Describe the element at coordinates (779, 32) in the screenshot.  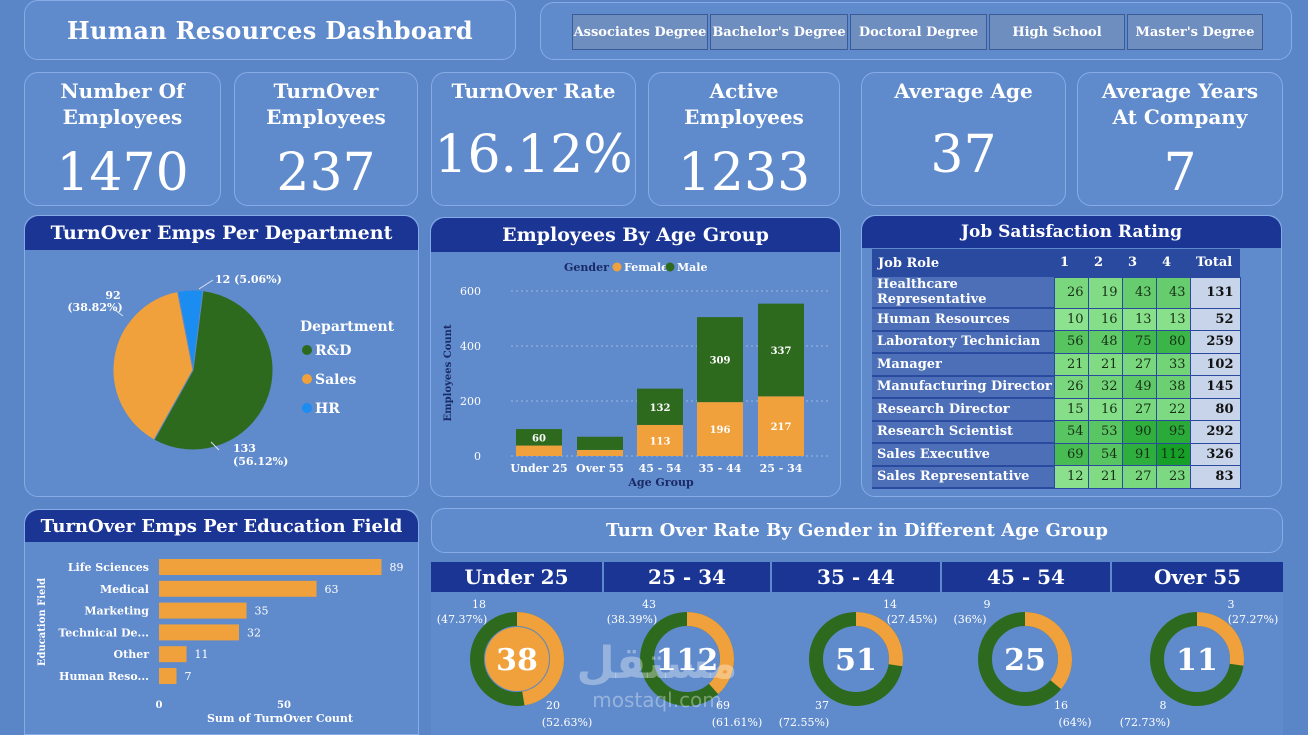
I see `slicer-bachelors-degree: Bachelor's Degree` at that location.